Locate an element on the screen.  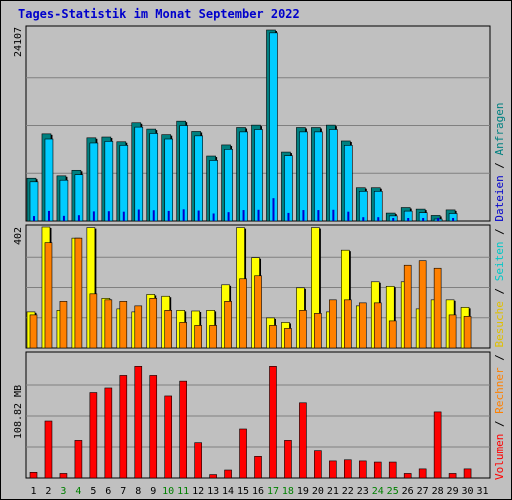
x-tick-label-10: 10 is located at coordinates (168, 491).